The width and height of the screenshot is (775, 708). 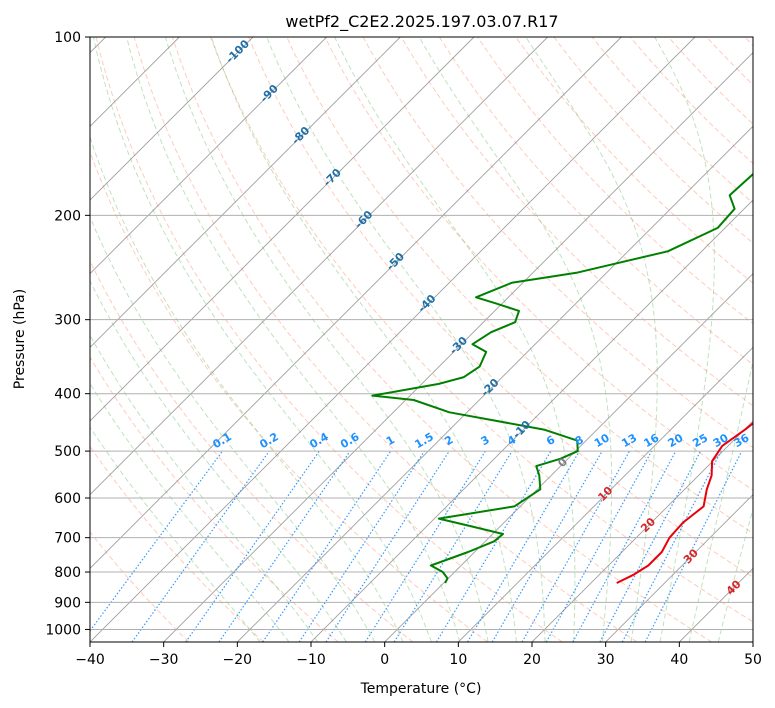 I want to click on y-tick-label: 400, so click(x=67, y=395).